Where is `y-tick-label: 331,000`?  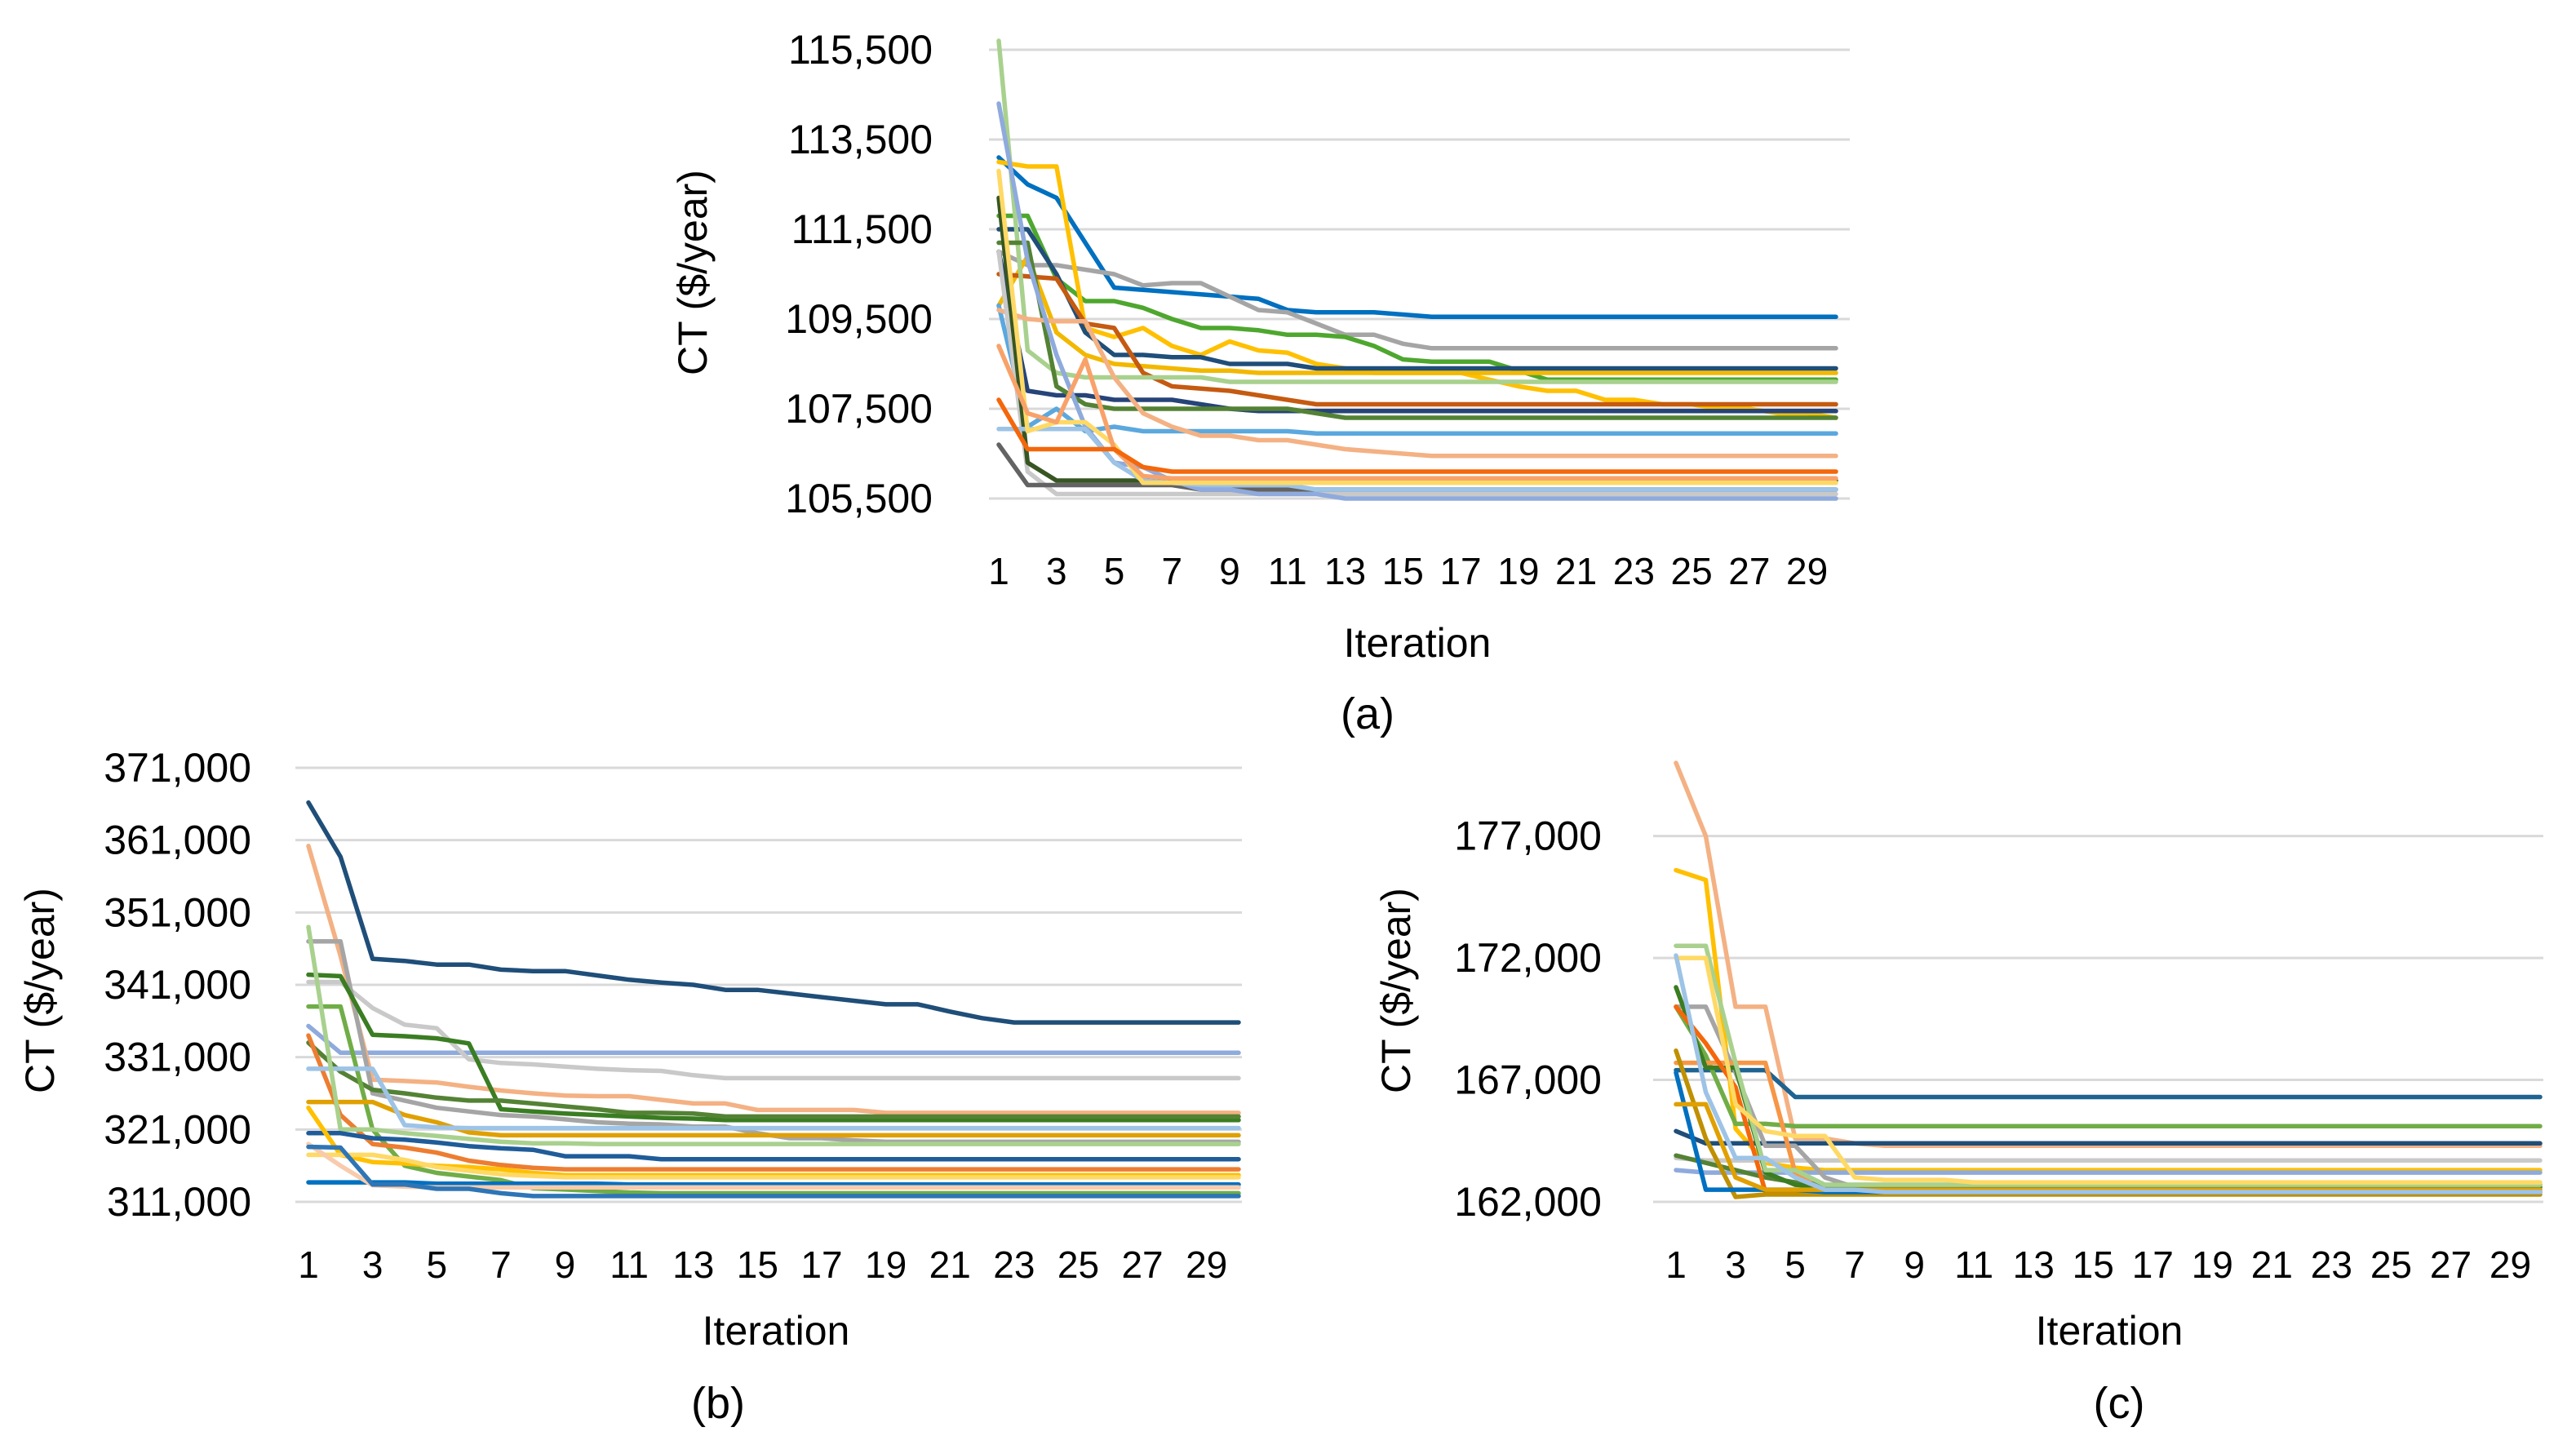
y-tick-label: 331,000 is located at coordinates (177, 1057).